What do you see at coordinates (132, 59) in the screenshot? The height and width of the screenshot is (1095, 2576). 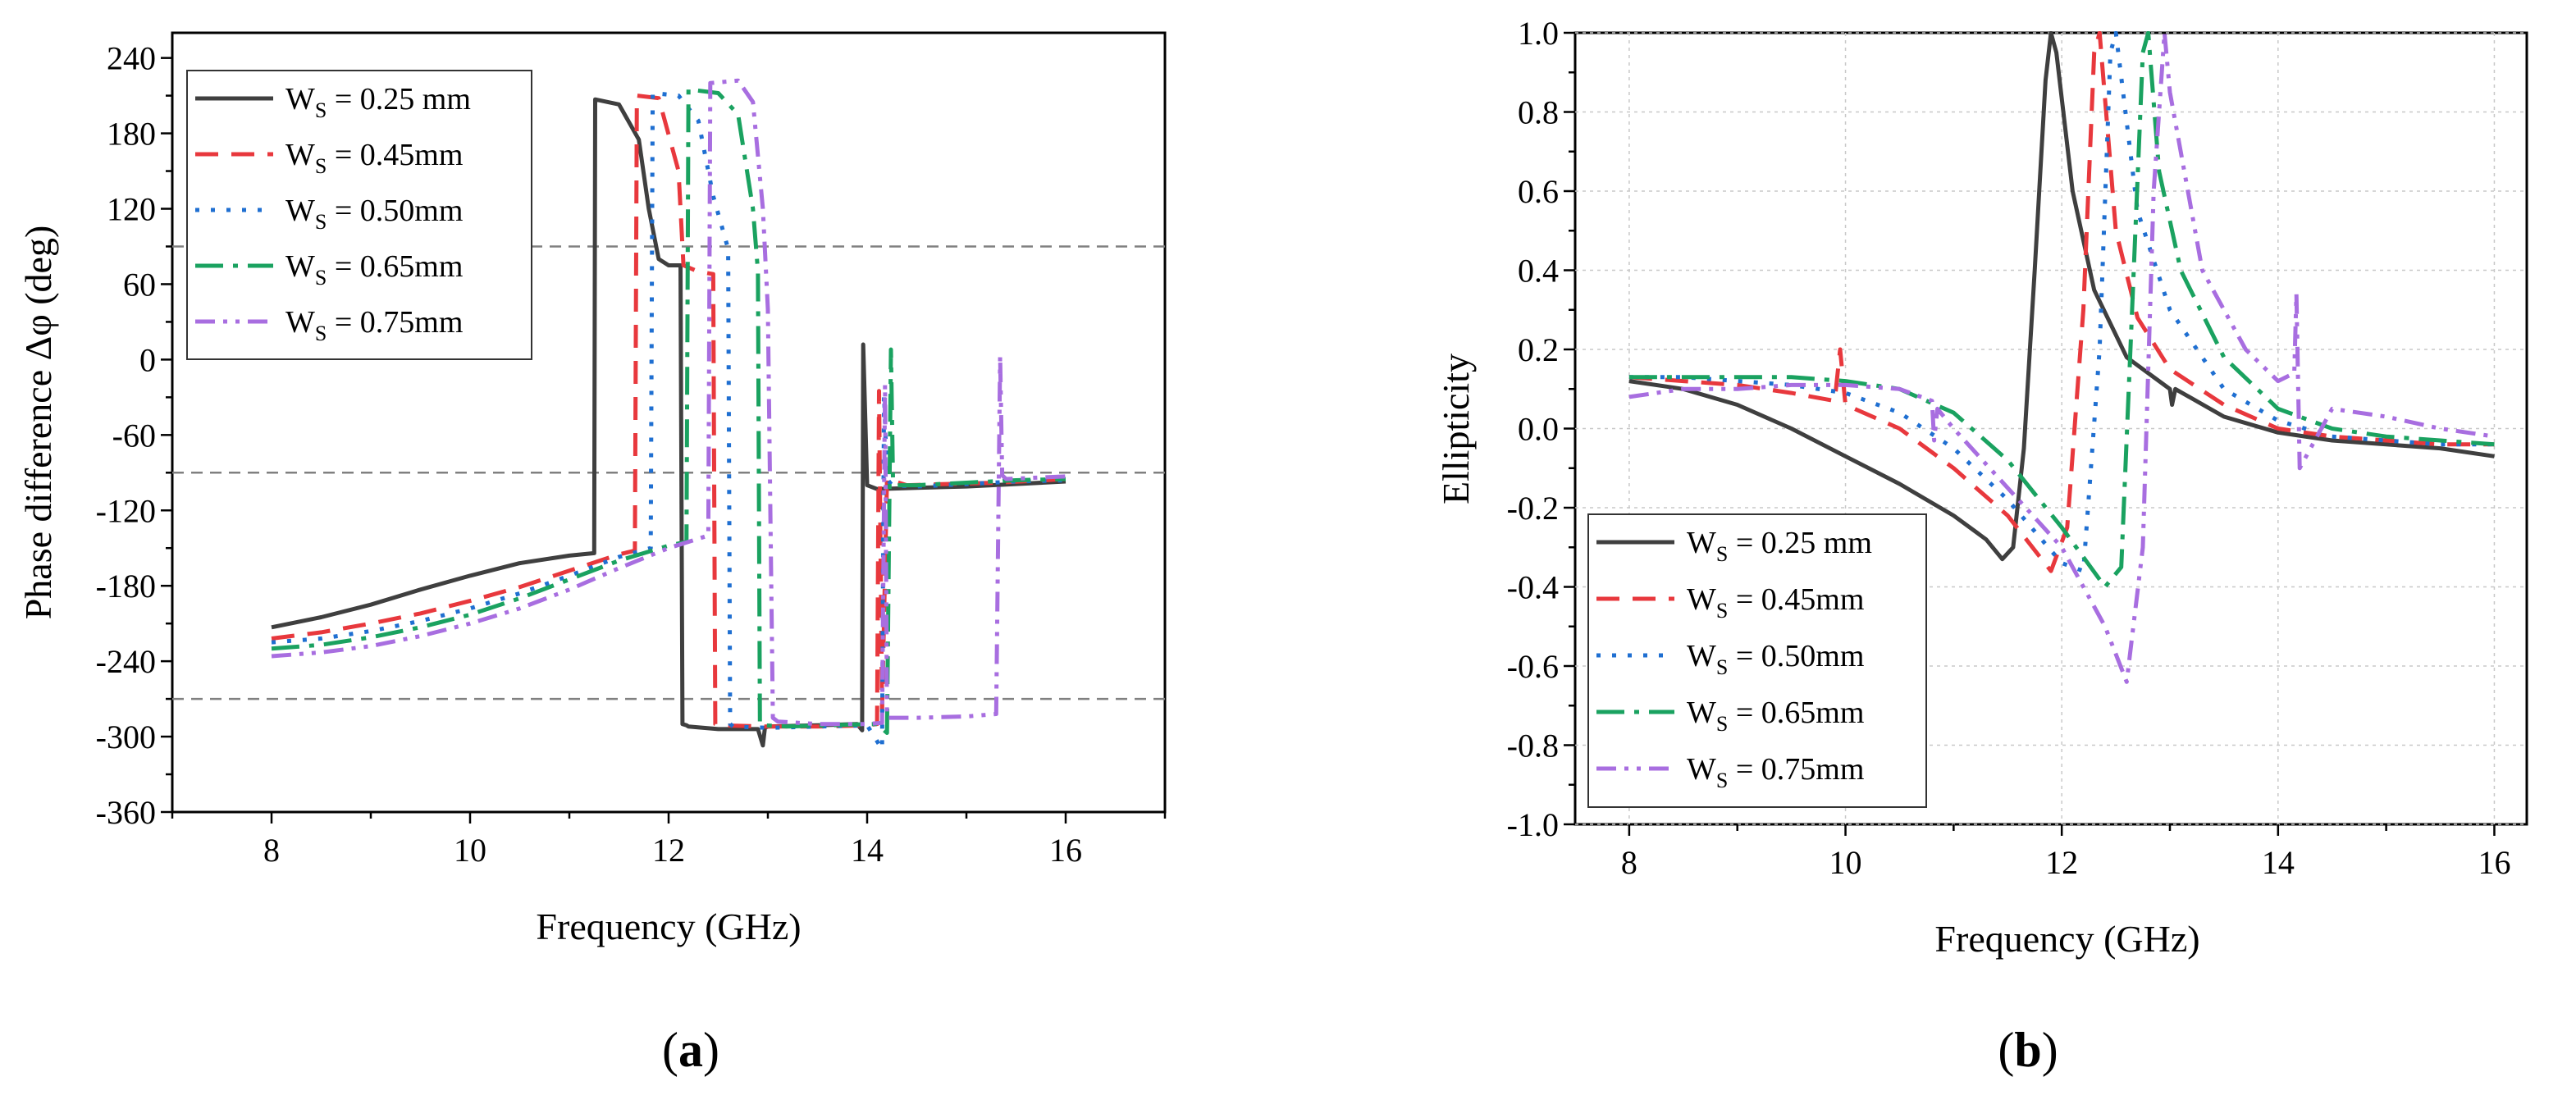 I see `y-tick-label-10: 240` at bounding box center [132, 59].